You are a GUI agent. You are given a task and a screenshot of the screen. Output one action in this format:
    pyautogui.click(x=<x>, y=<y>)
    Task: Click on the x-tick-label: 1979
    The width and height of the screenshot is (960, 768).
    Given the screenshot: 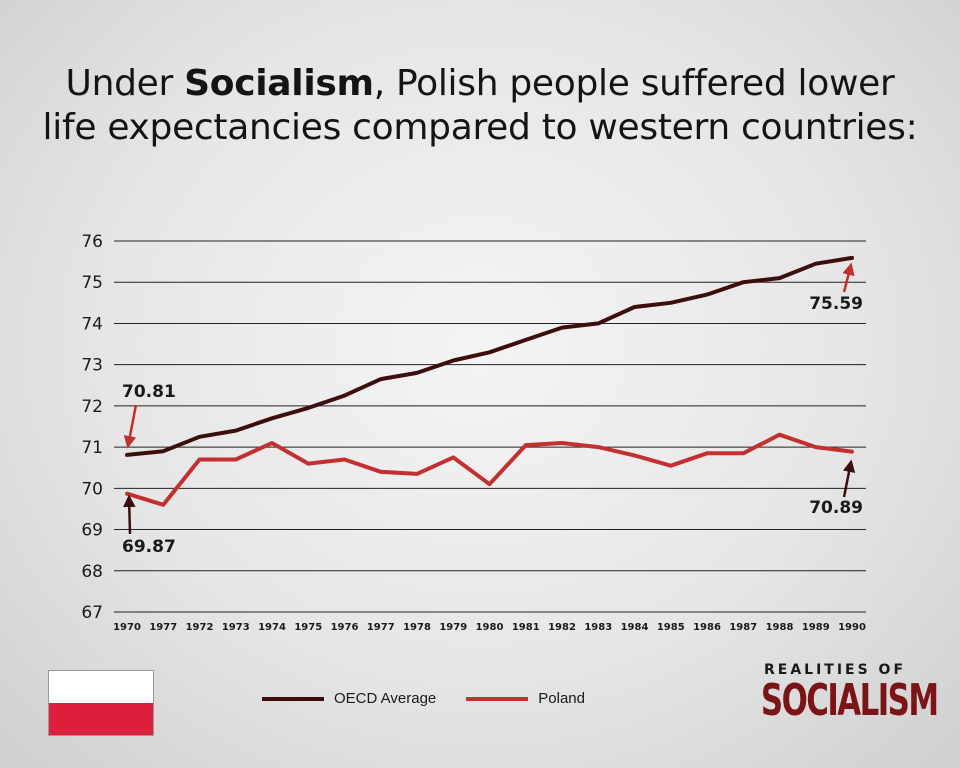 What is the action you would take?
    pyautogui.click(x=453, y=627)
    